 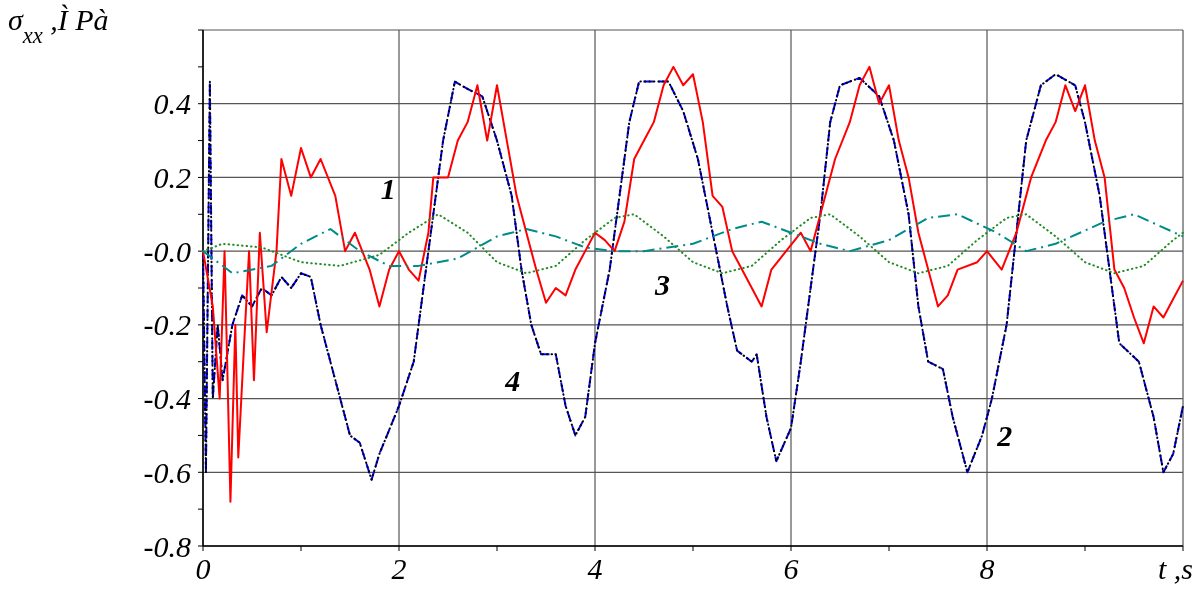 What do you see at coordinates (662, 284) in the screenshot?
I see `series-label: 3` at bounding box center [662, 284].